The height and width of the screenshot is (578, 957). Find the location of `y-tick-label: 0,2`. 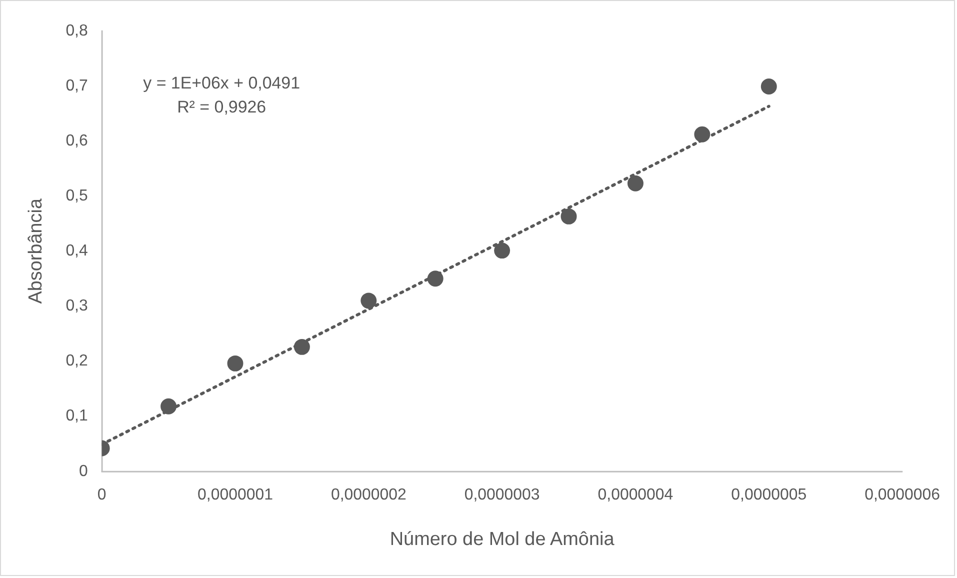

y-tick-label: 0,2 is located at coordinates (77, 361).